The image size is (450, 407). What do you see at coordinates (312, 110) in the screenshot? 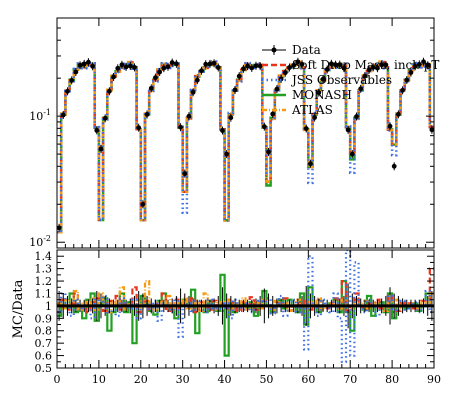
I see `legend-label: ATLAS` at bounding box center [312, 110].